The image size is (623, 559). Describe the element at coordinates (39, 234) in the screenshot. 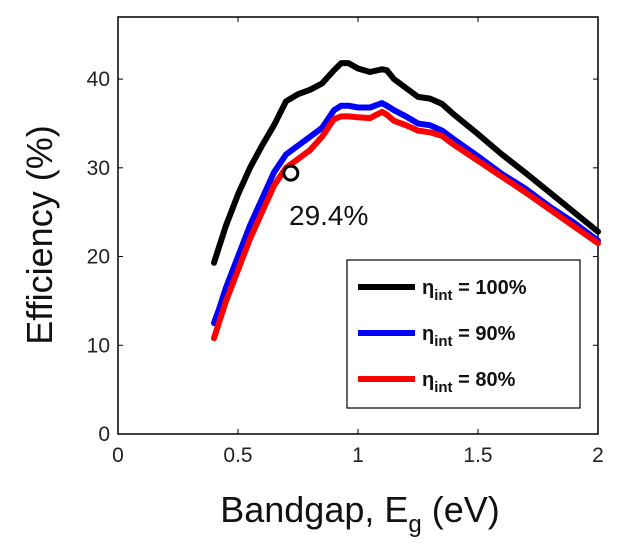

I see `y-axis-label: Efficiency (%)` at that location.